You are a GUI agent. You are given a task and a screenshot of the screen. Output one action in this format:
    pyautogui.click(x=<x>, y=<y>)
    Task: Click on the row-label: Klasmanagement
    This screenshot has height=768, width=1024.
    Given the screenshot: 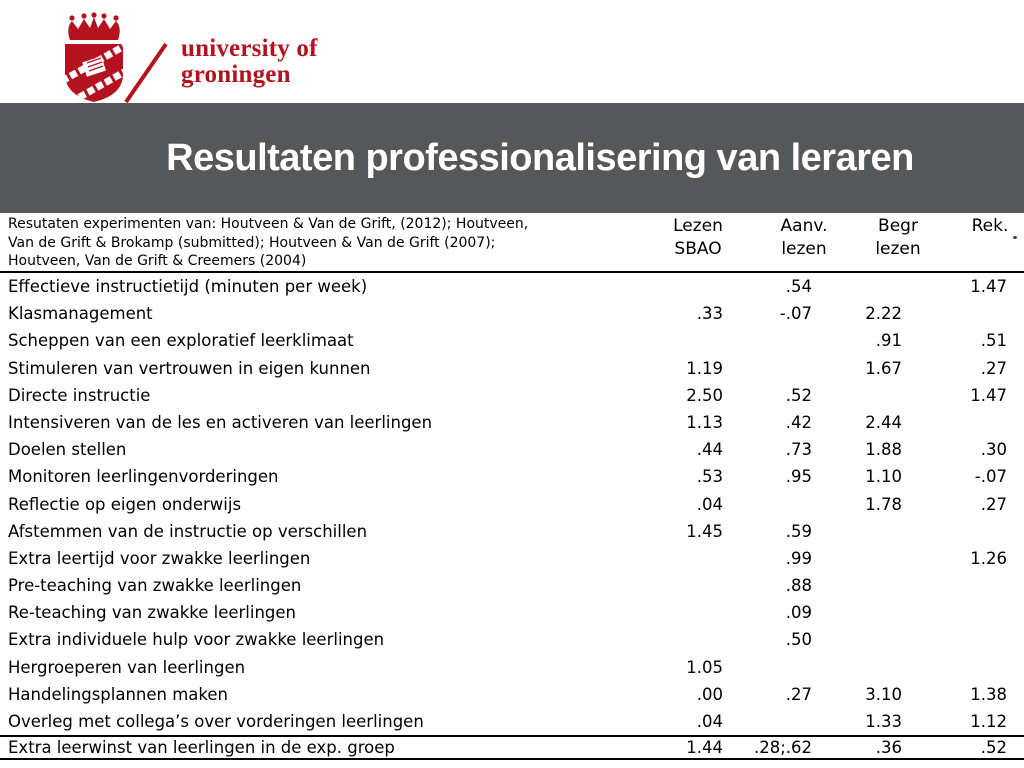 What is the action you would take?
    pyautogui.click(x=80, y=314)
    